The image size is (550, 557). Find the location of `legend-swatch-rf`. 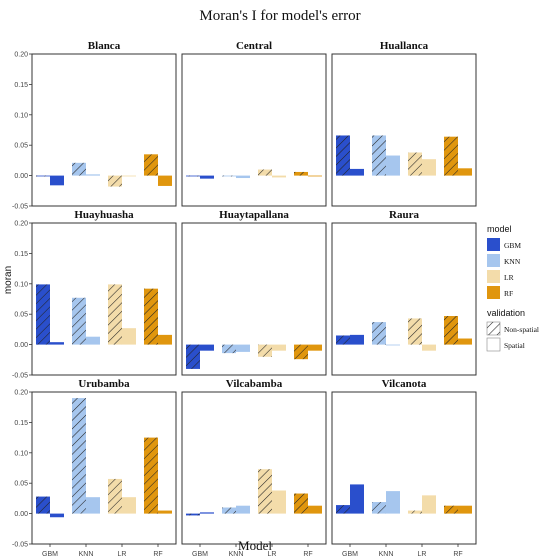

legend-swatch-rf is located at coordinates (493, 292).